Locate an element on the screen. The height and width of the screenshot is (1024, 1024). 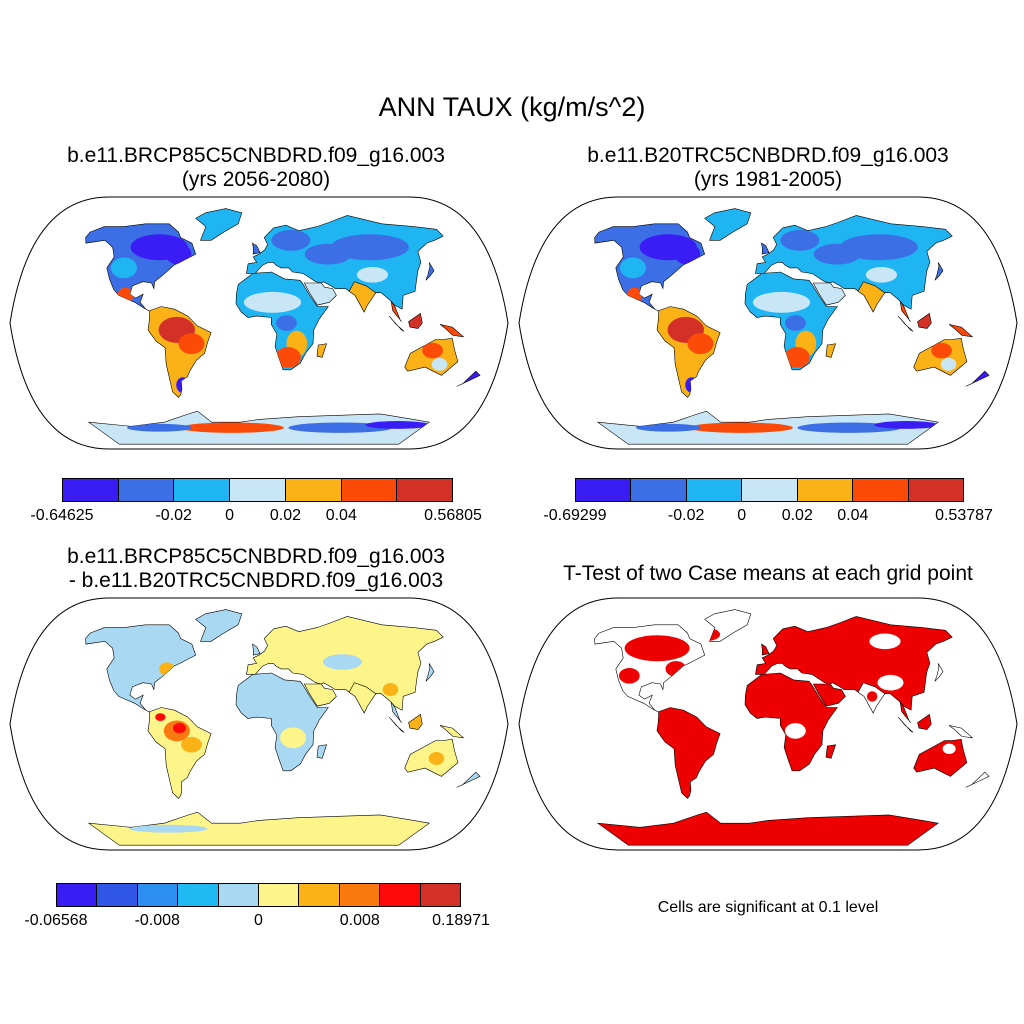
panel2-colorbar is located at coordinates (769, 490).